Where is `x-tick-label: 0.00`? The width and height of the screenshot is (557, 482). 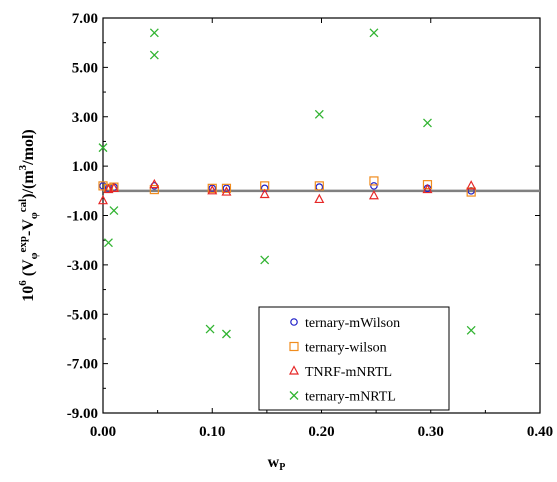 x-tick-label: 0.00 is located at coordinates (103, 432).